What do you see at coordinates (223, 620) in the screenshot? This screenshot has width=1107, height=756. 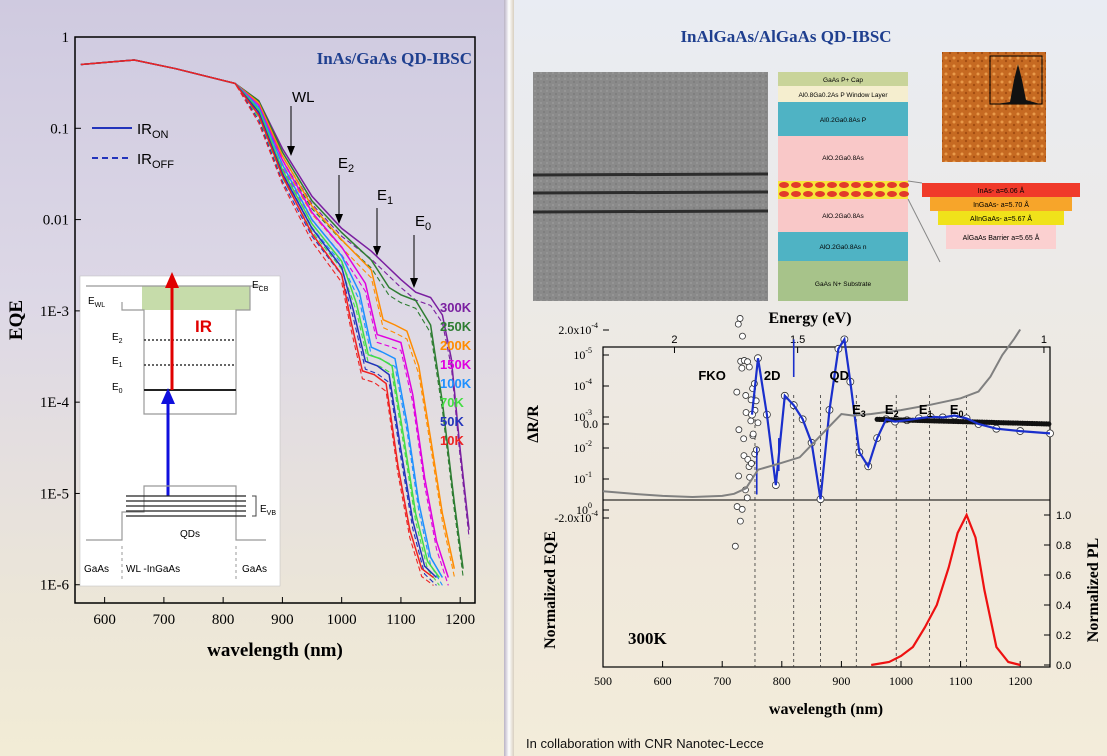 I see `left-x-tick-label: 800` at bounding box center [223, 620].